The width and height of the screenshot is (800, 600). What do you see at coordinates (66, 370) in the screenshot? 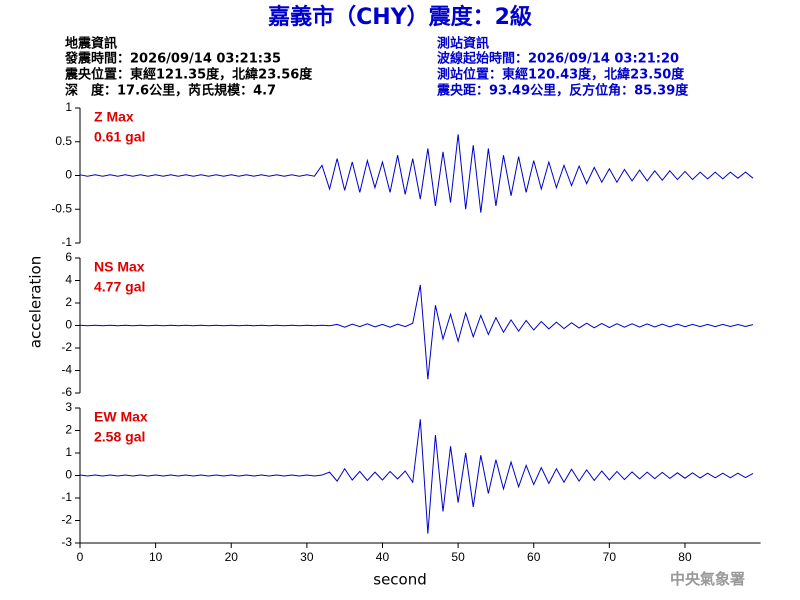
I see `y-tick-label: -4` at bounding box center [66, 370].